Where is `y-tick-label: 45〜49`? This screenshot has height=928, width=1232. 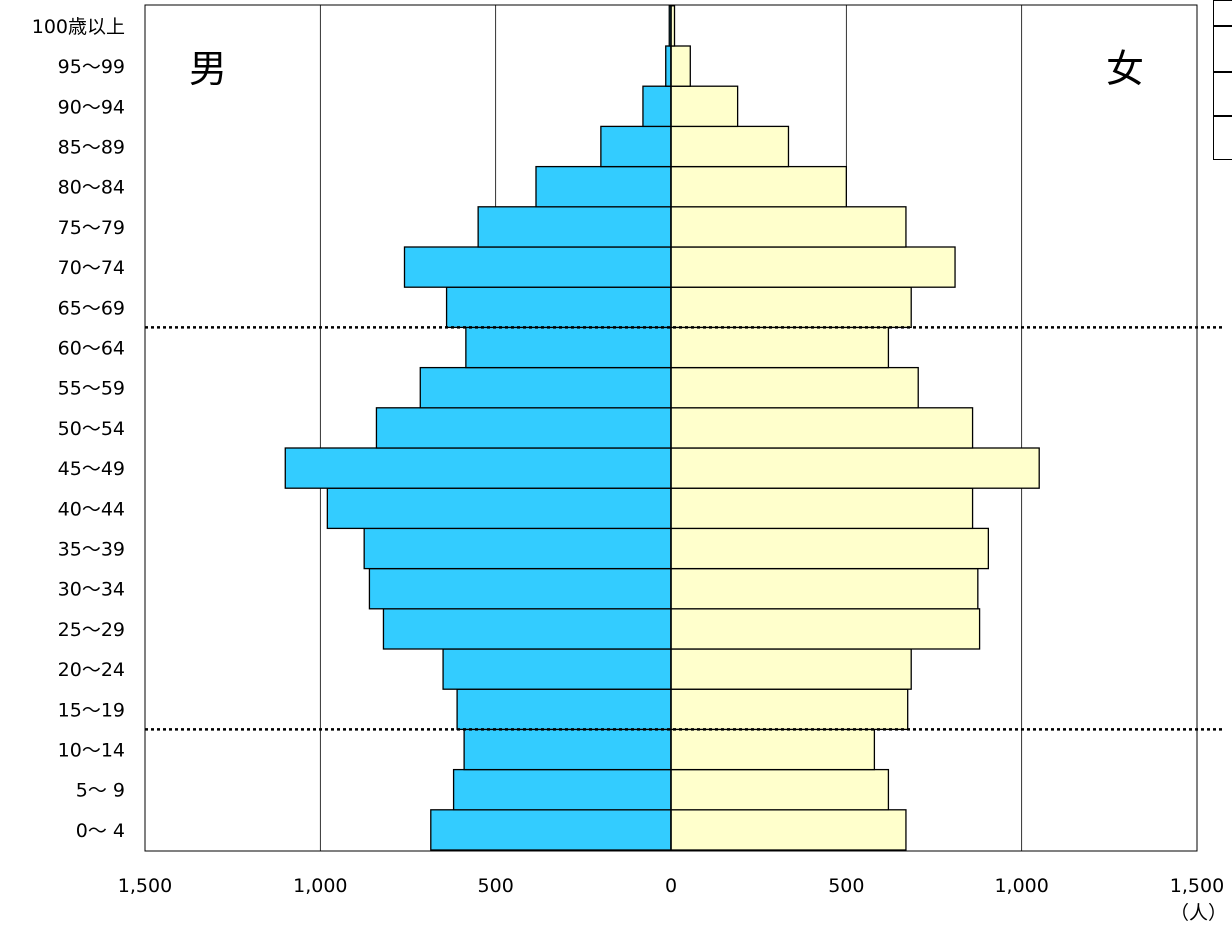
y-tick-label: 45〜49 is located at coordinates (91, 469).